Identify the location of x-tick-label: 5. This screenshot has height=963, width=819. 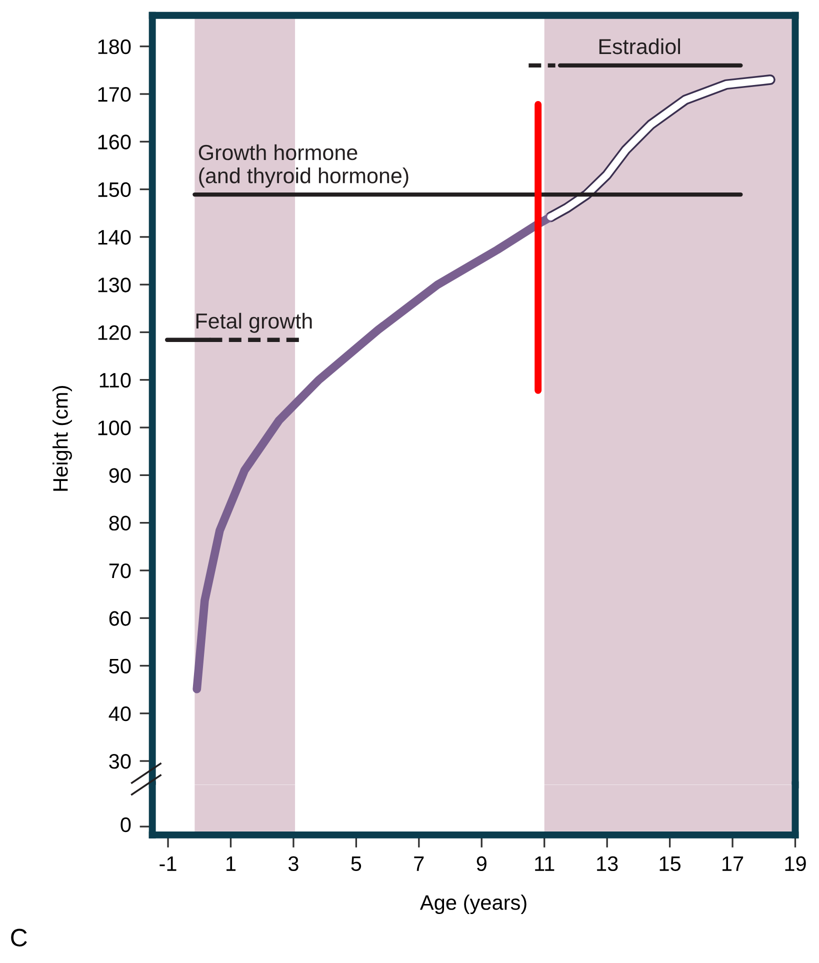
(356, 864).